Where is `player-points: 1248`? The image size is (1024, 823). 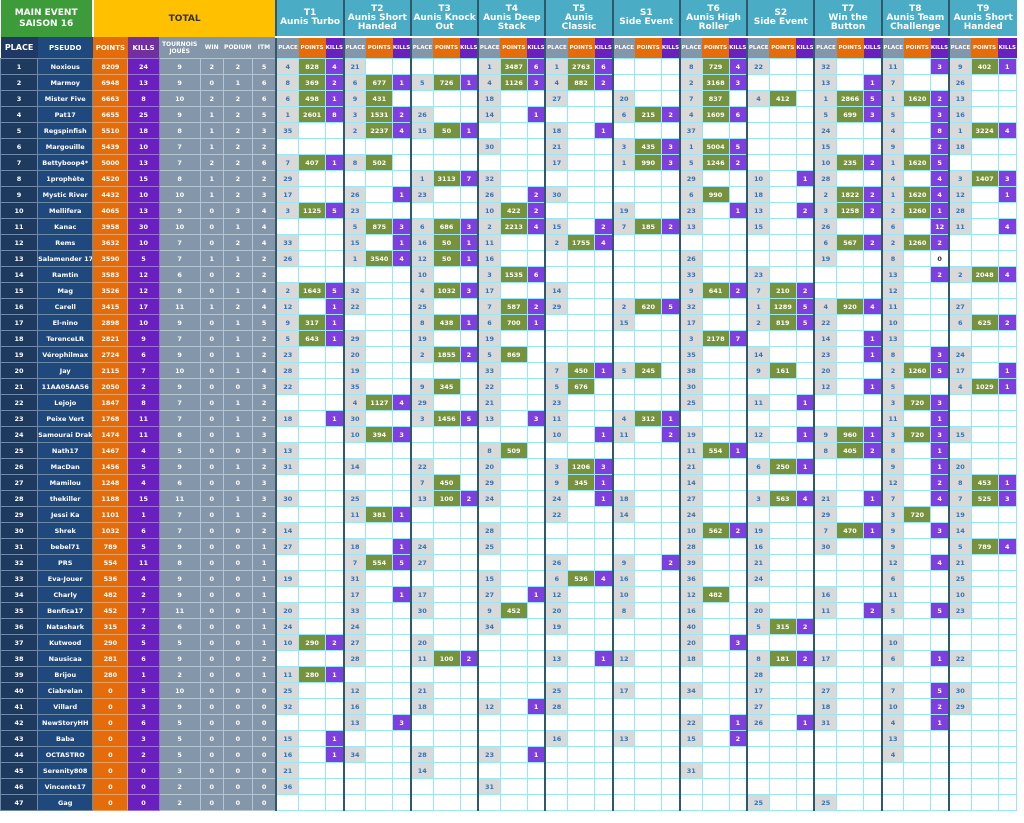
player-points: 1248 is located at coordinates (110, 482).